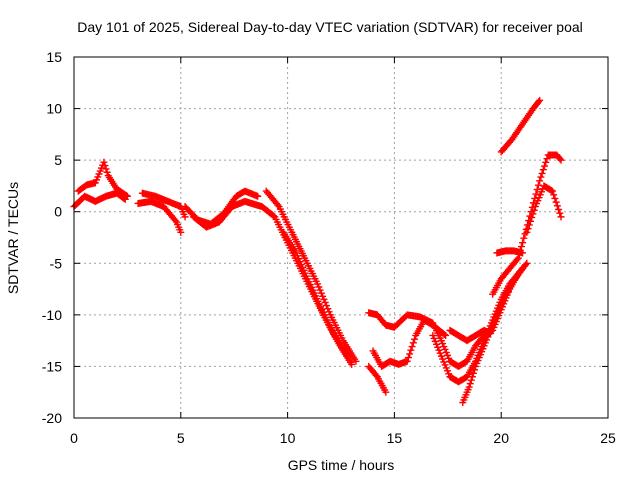 The height and width of the screenshot is (480, 640). Describe the element at coordinates (52, 418) in the screenshot. I see `y-tick-label: -20` at that location.